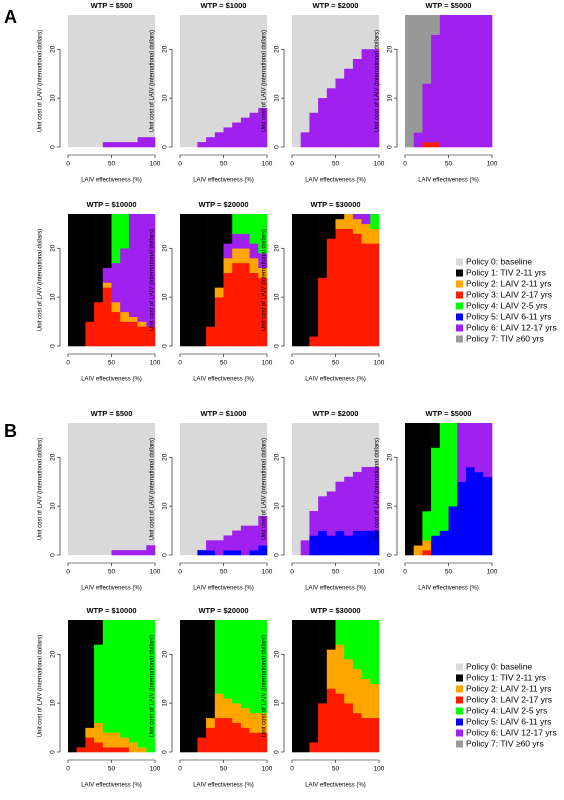  Describe the element at coordinates (449, 413) in the screenshot. I see `chart-title: WTP = $5000` at that location.